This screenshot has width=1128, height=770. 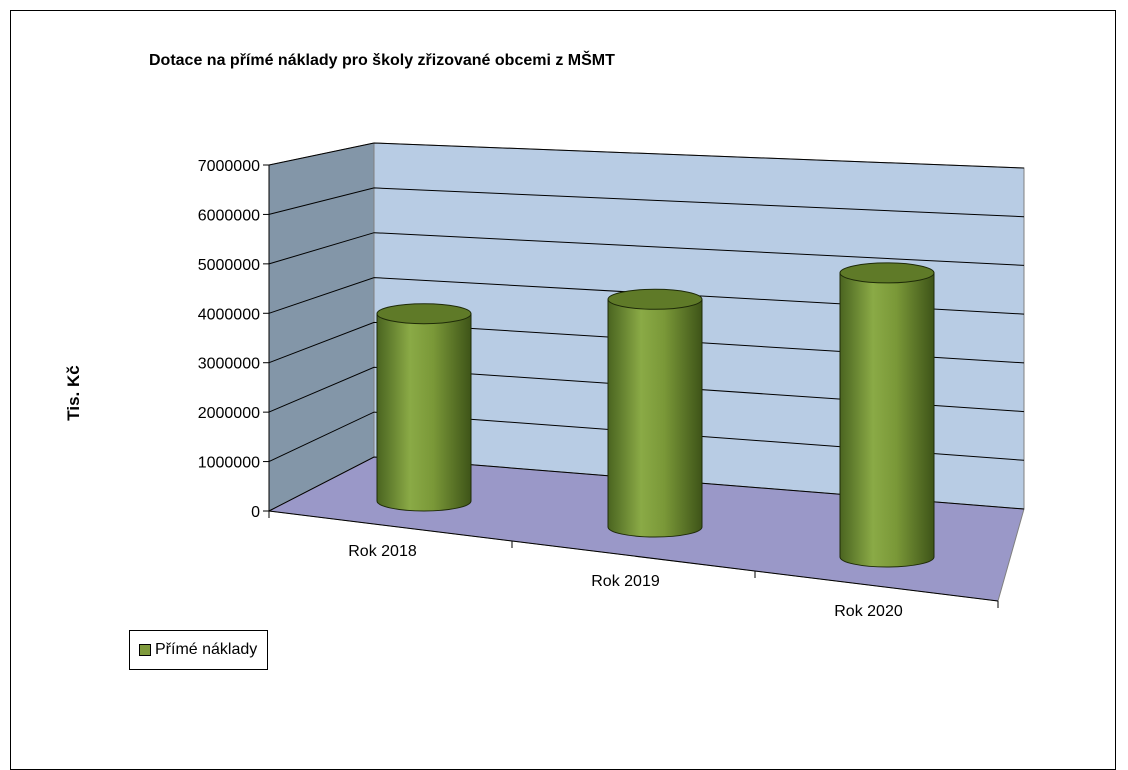 I want to click on y-tick-label: 1000000, so click(x=229, y=463).